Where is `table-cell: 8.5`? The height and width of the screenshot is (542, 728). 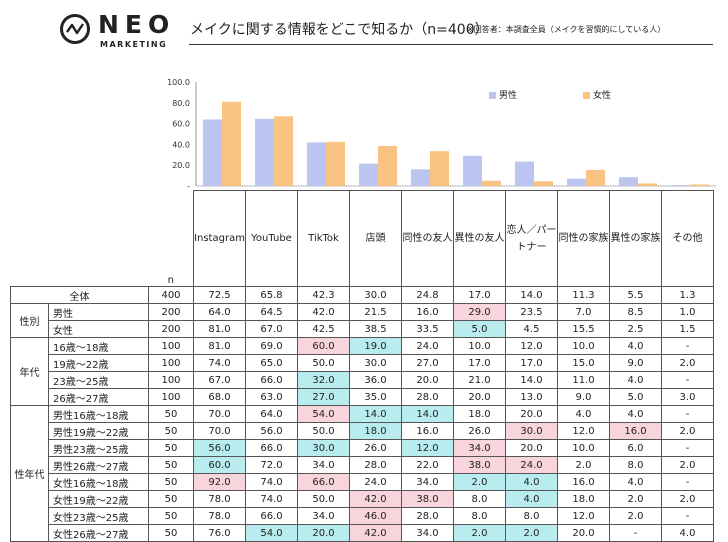
table-cell: 8.5 is located at coordinates (635, 312).